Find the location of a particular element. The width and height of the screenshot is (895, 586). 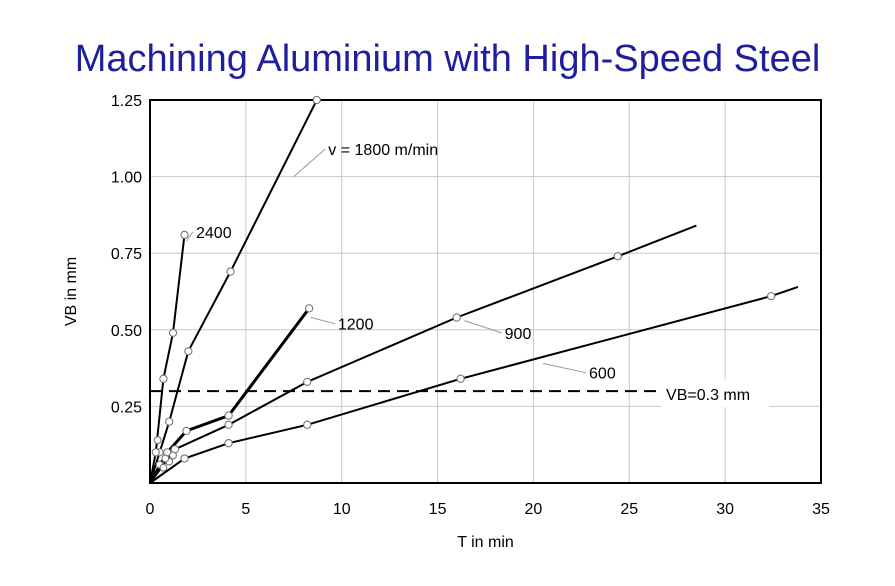

y-axis-label: VB in mm is located at coordinates (71, 291).